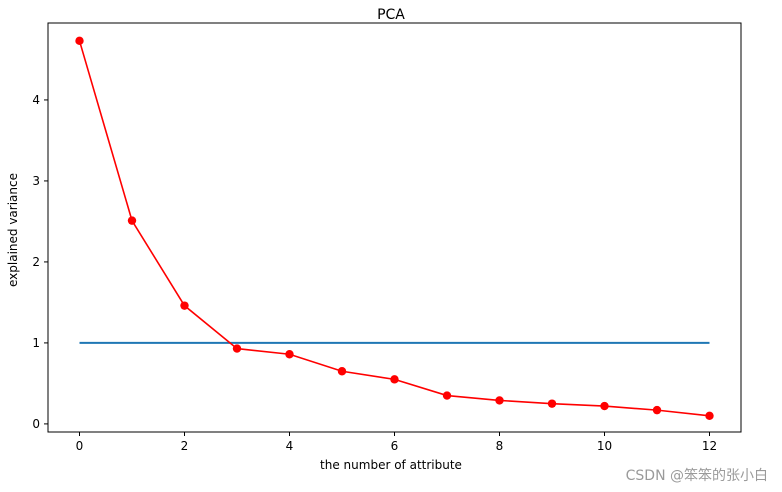 This screenshot has height=492, width=782. What do you see at coordinates (290, 446) in the screenshot?
I see `x-tick-label: 4` at bounding box center [290, 446].